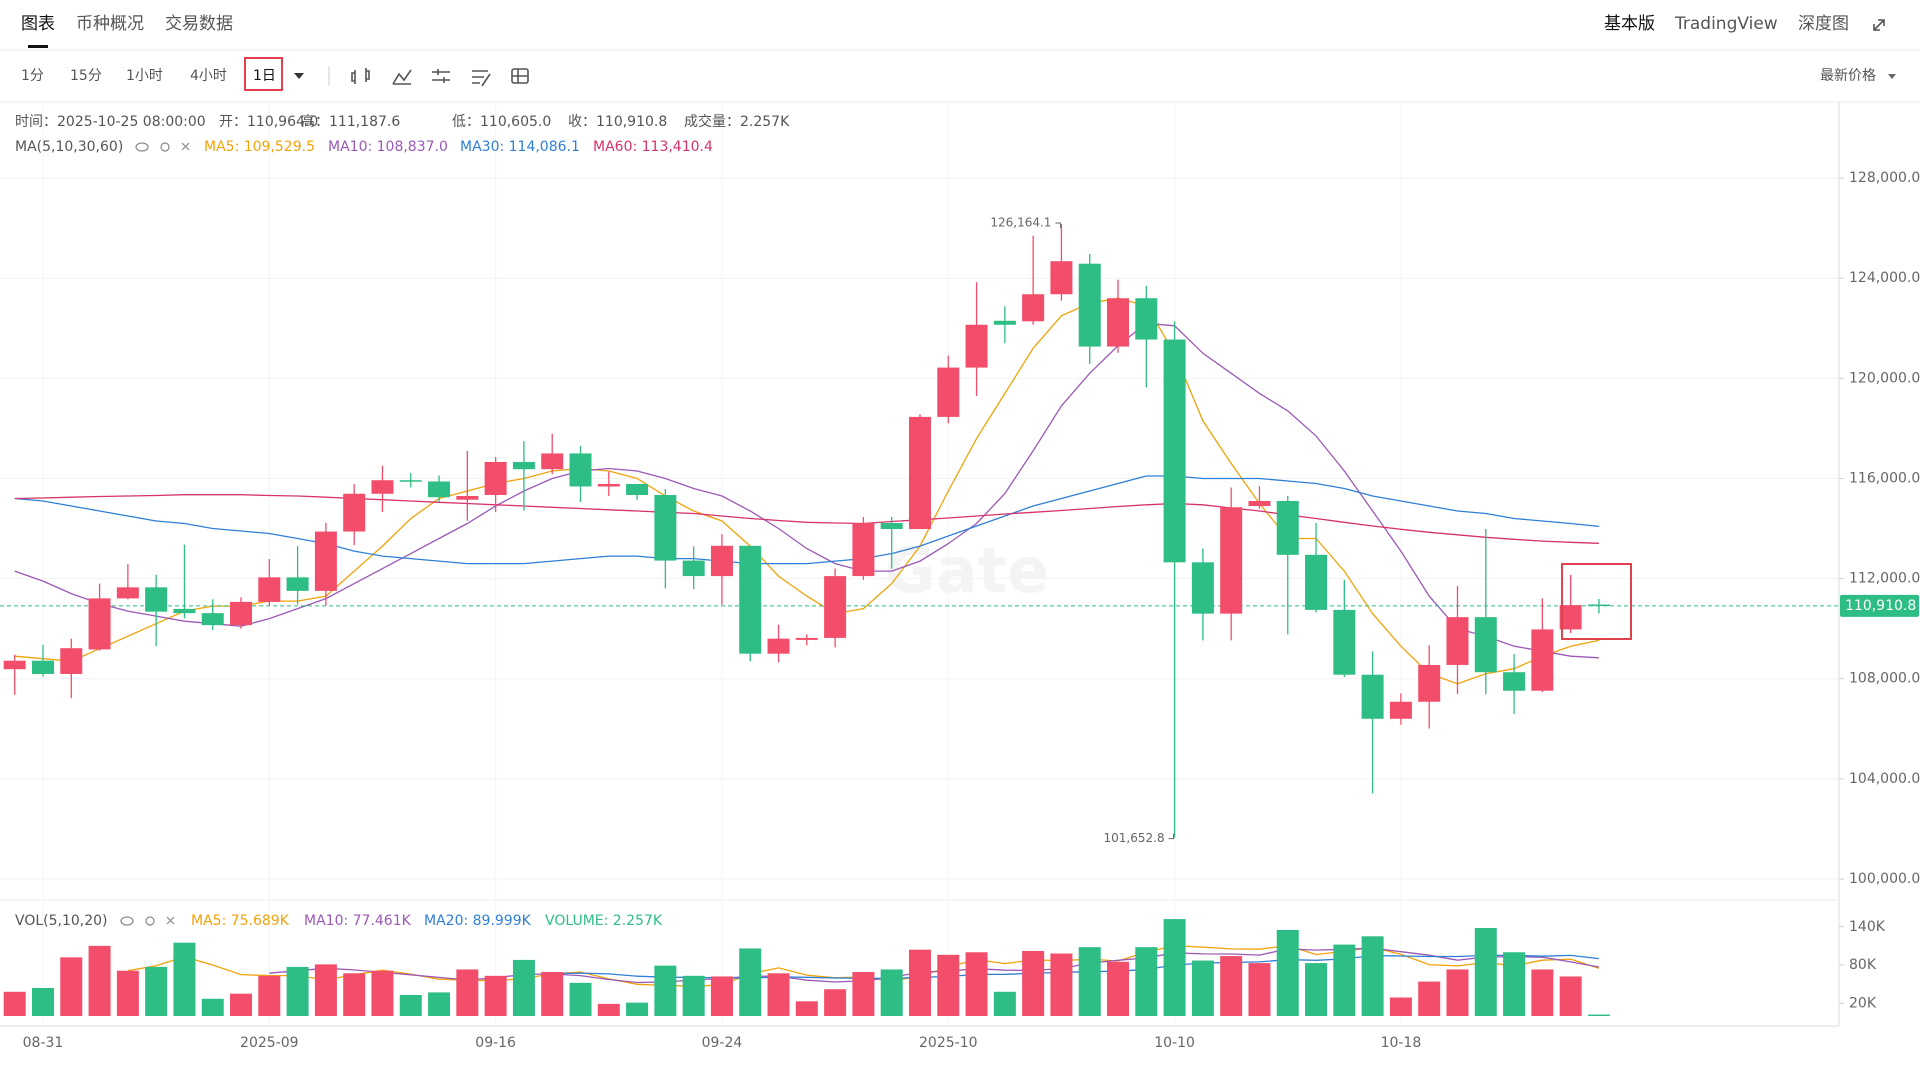 This screenshot has height=1080, width=1920. Describe the element at coordinates (264, 76) in the screenshot. I see `interval: 1日` at that location.